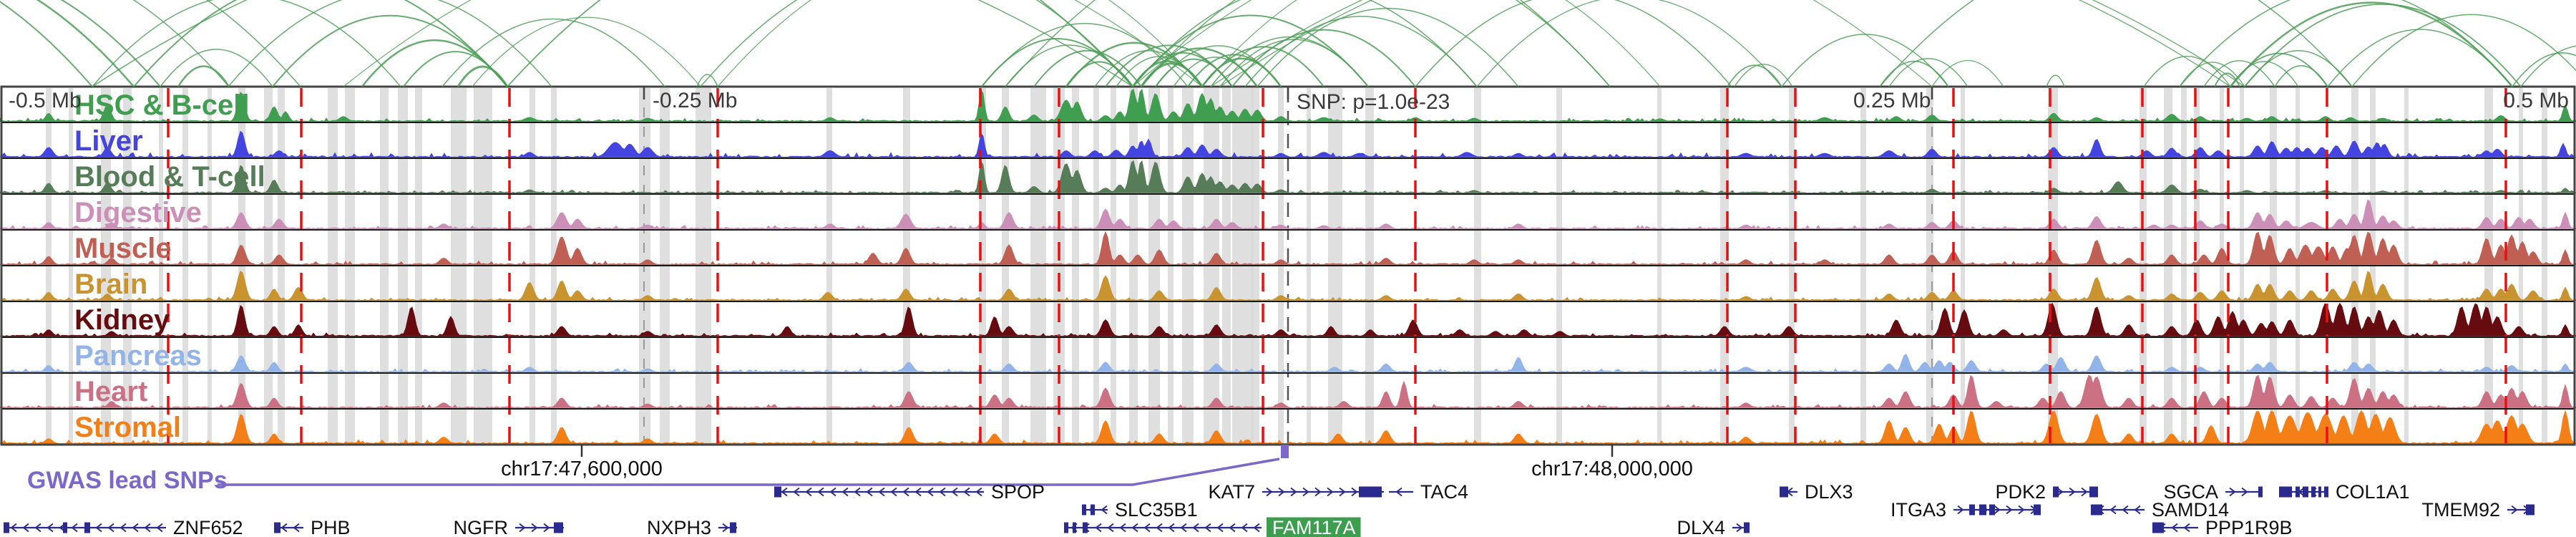 The width and height of the screenshot is (2576, 537). Describe the element at coordinates (1288, 248) in the screenshot. I see `track-signal-muscle` at that location.